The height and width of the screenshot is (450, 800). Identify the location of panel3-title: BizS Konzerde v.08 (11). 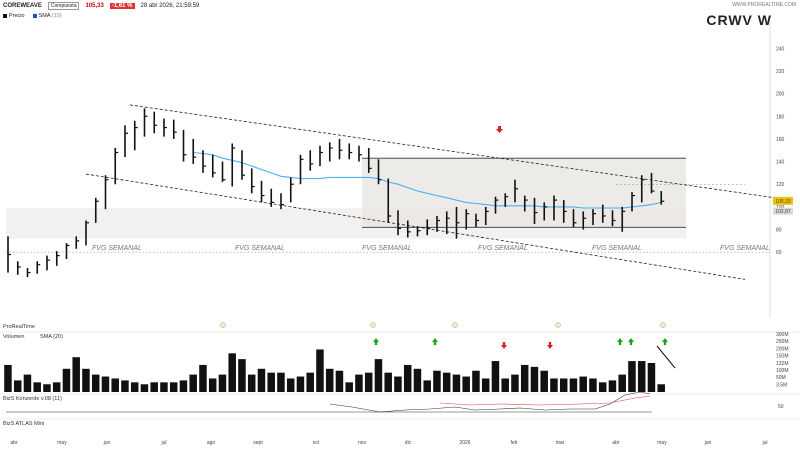
(32, 399).